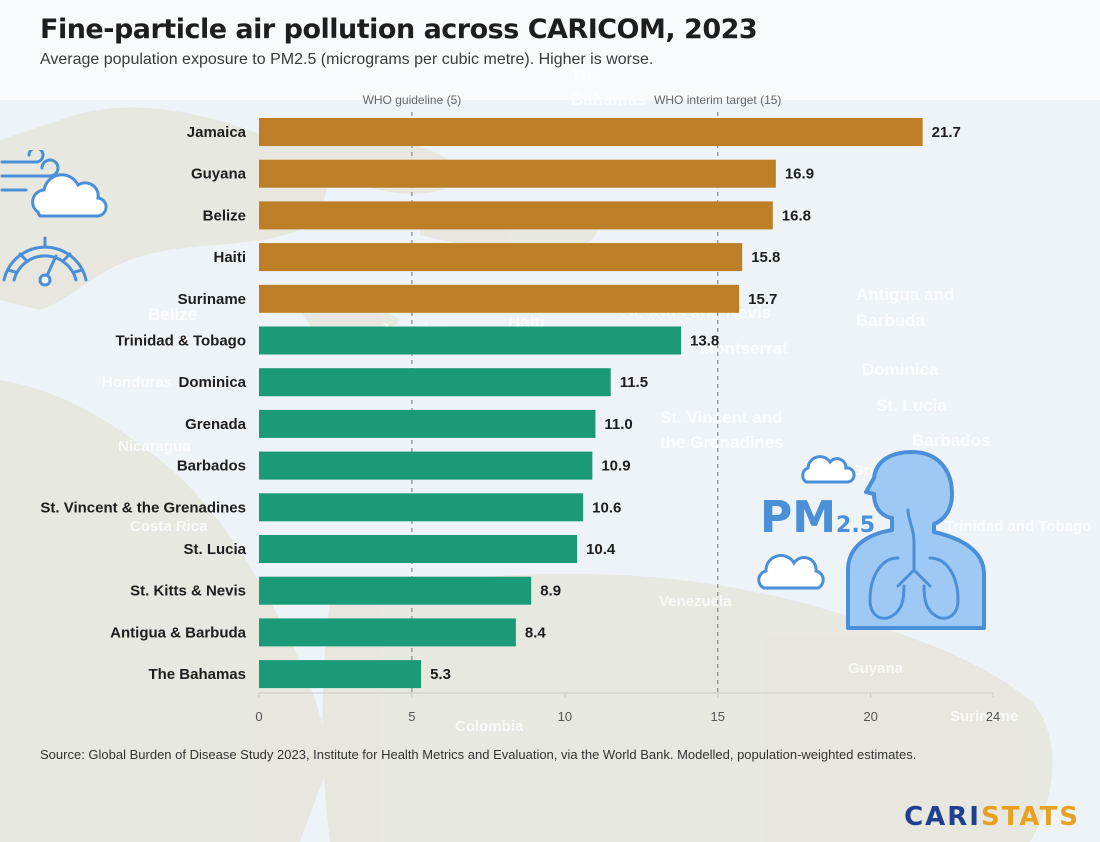 This screenshot has width=1100, height=842. I want to click on map-label: Belize, so click(173, 314).